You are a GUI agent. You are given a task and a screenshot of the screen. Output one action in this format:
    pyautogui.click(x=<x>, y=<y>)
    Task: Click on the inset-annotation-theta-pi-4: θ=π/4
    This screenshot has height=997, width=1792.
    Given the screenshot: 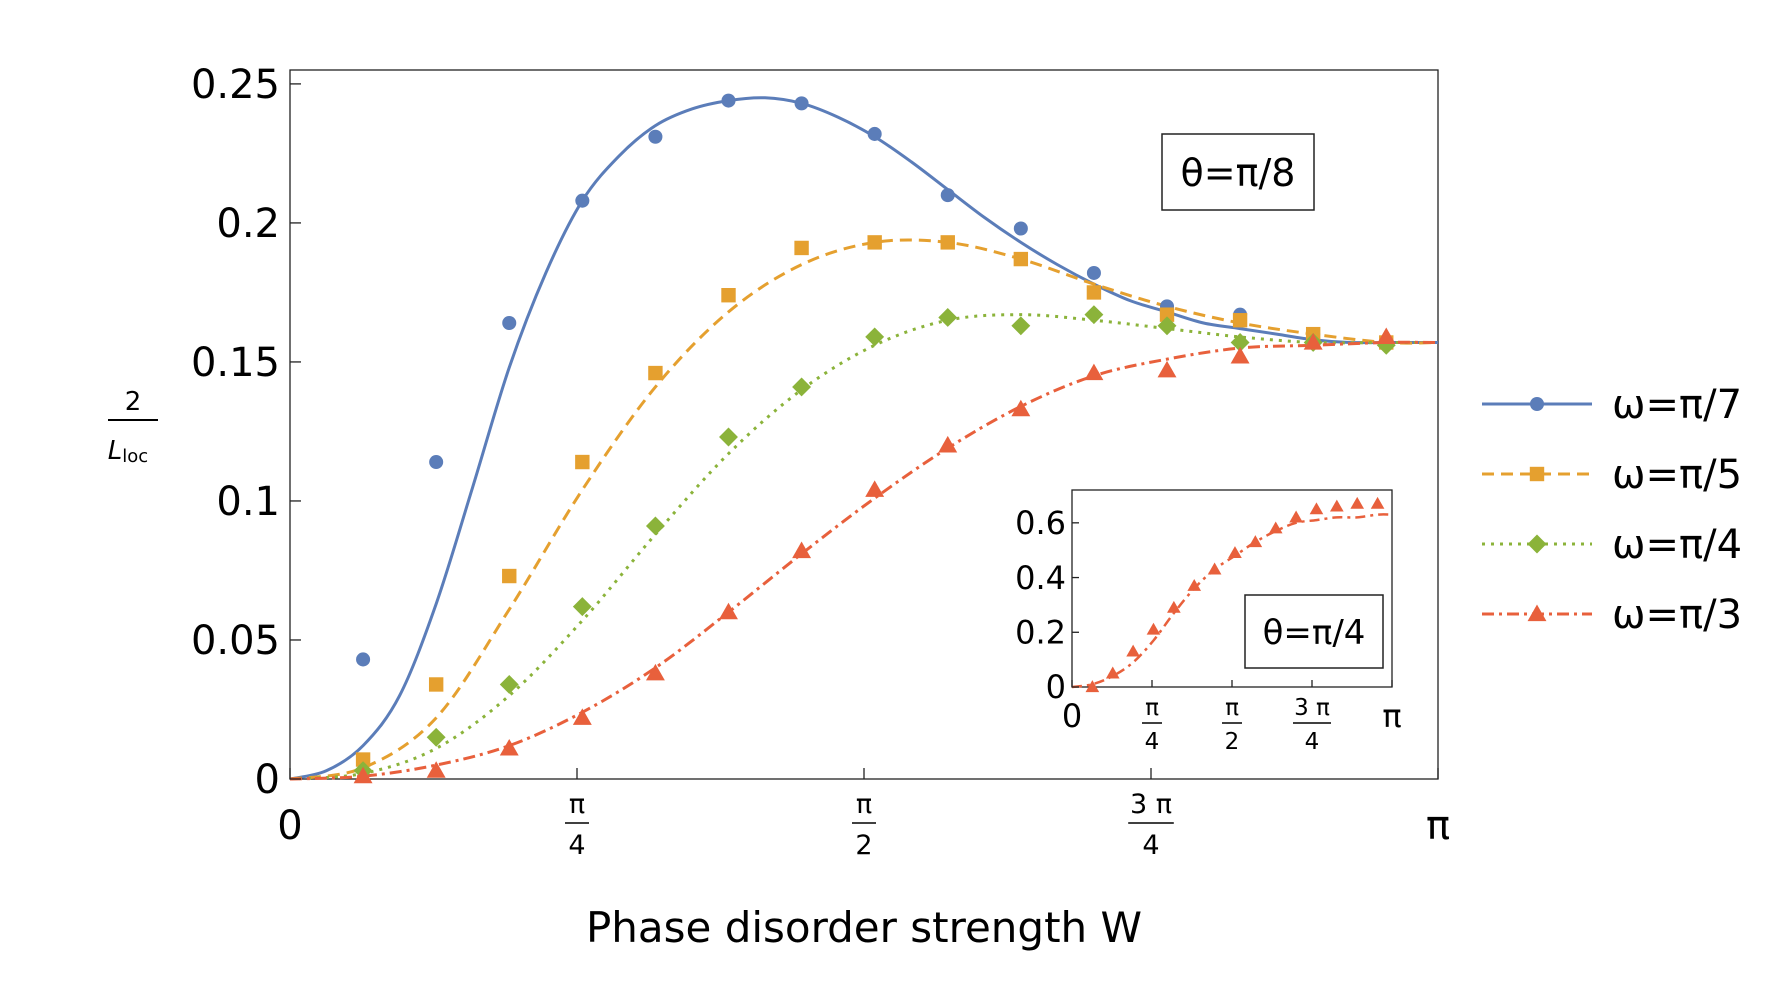 What is the action you would take?
    pyautogui.click(x=1314, y=633)
    